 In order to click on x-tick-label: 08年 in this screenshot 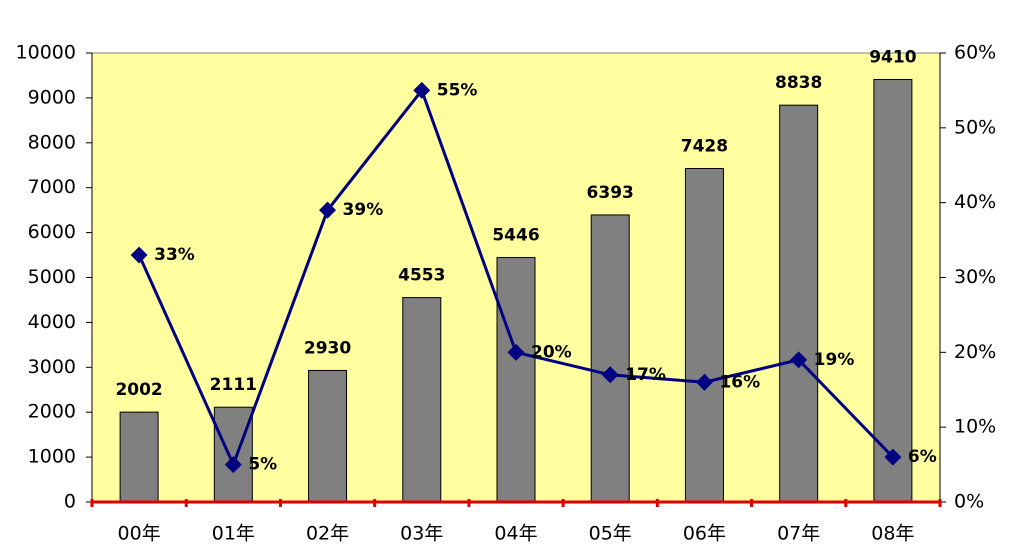, I will do `click(892, 534)`.